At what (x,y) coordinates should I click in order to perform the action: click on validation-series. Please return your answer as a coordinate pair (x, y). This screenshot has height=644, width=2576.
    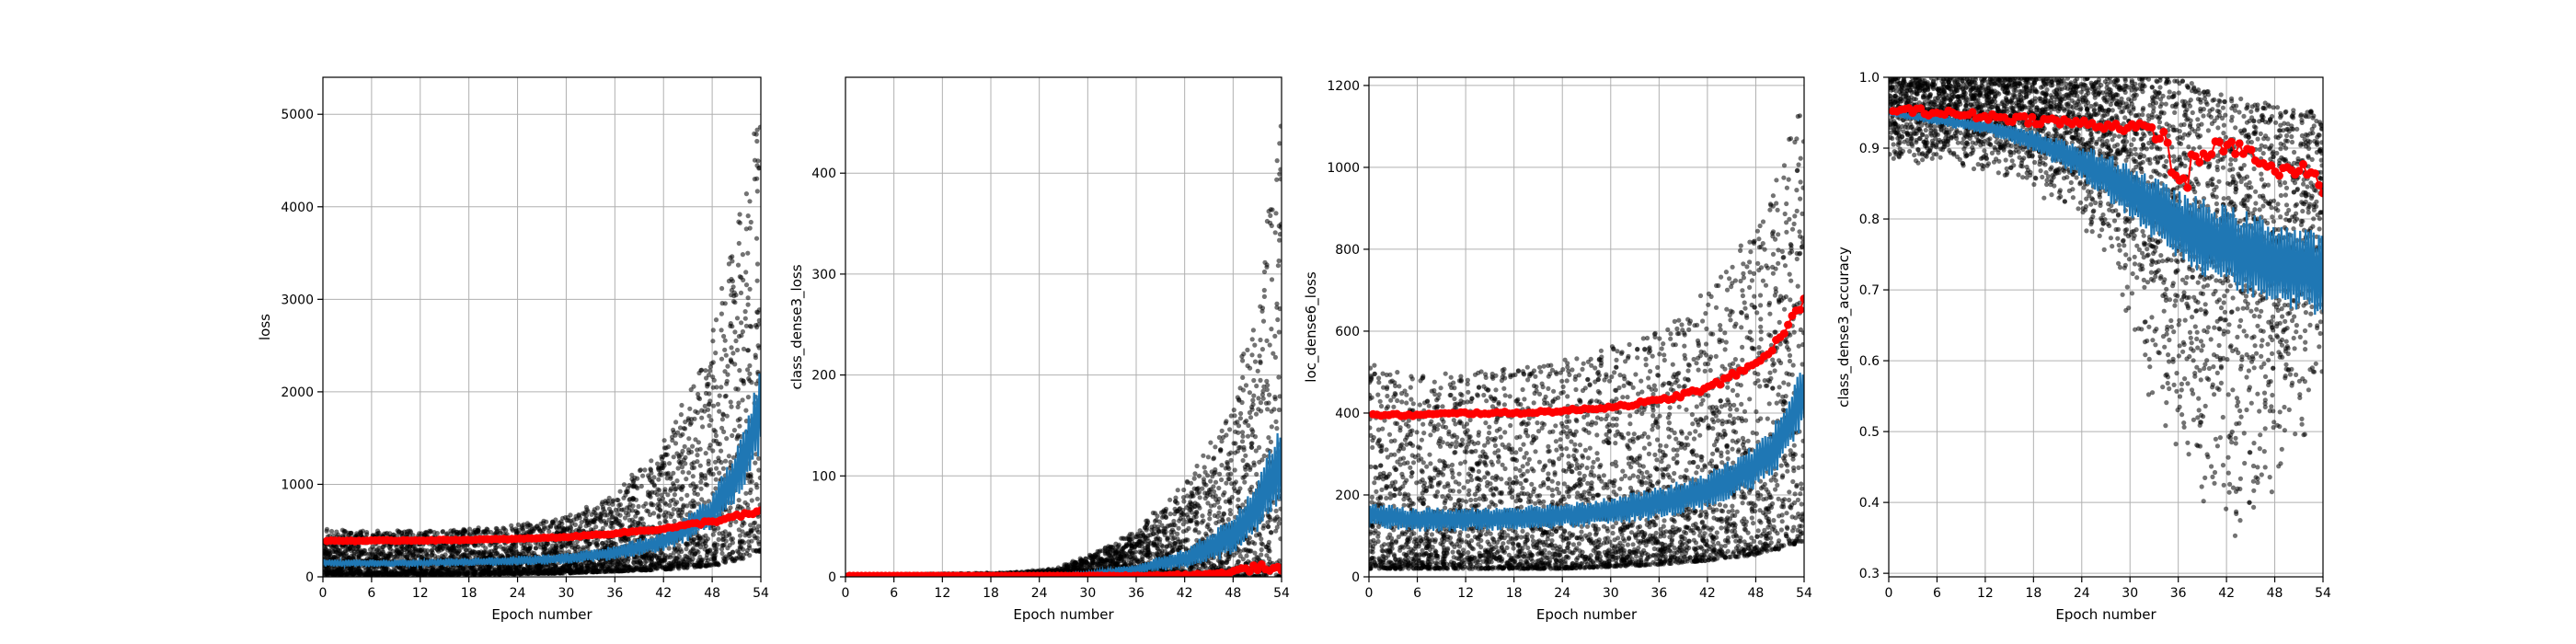
    Looking at the image, I should click on (542, 526).